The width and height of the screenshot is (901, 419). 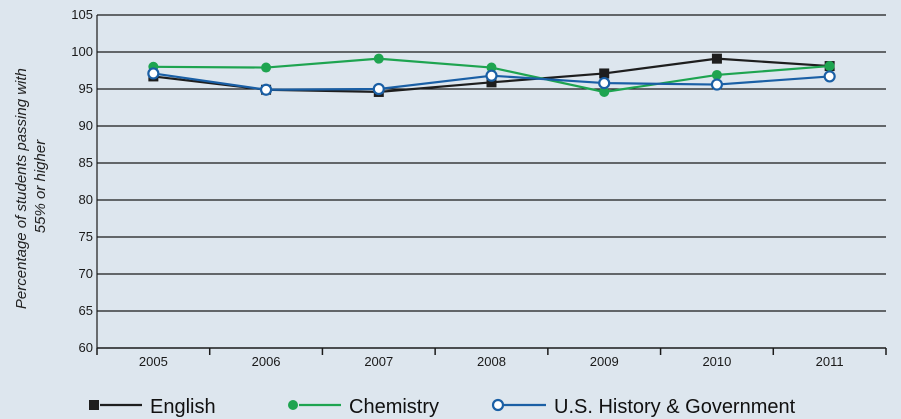 What do you see at coordinates (604, 83) in the screenshot?
I see `data-point-2-2009` at bounding box center [604, 83].